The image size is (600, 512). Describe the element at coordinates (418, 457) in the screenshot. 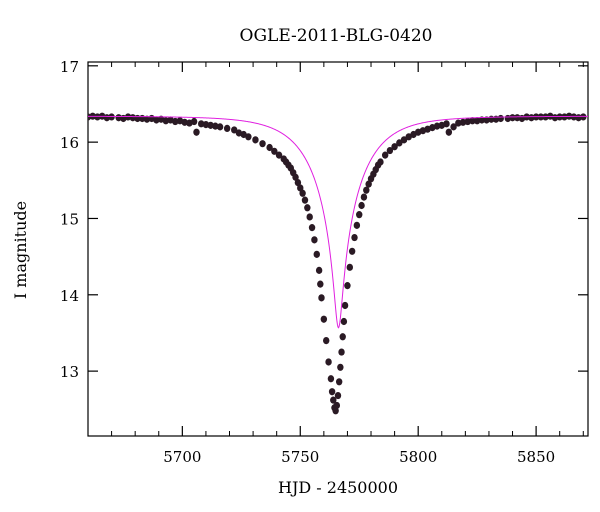

I see `x-tick-label: 5800` at that location.